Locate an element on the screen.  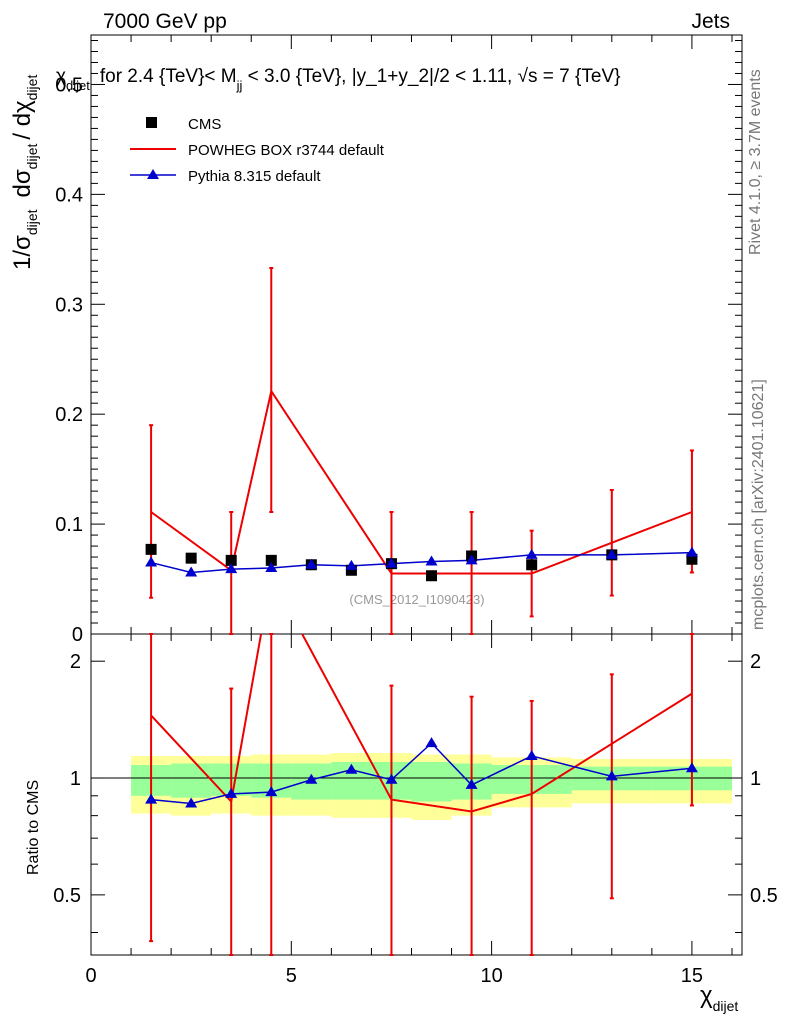
legend-pythia-label: Pythia 8.315 default is located at coordinates (254, 176).